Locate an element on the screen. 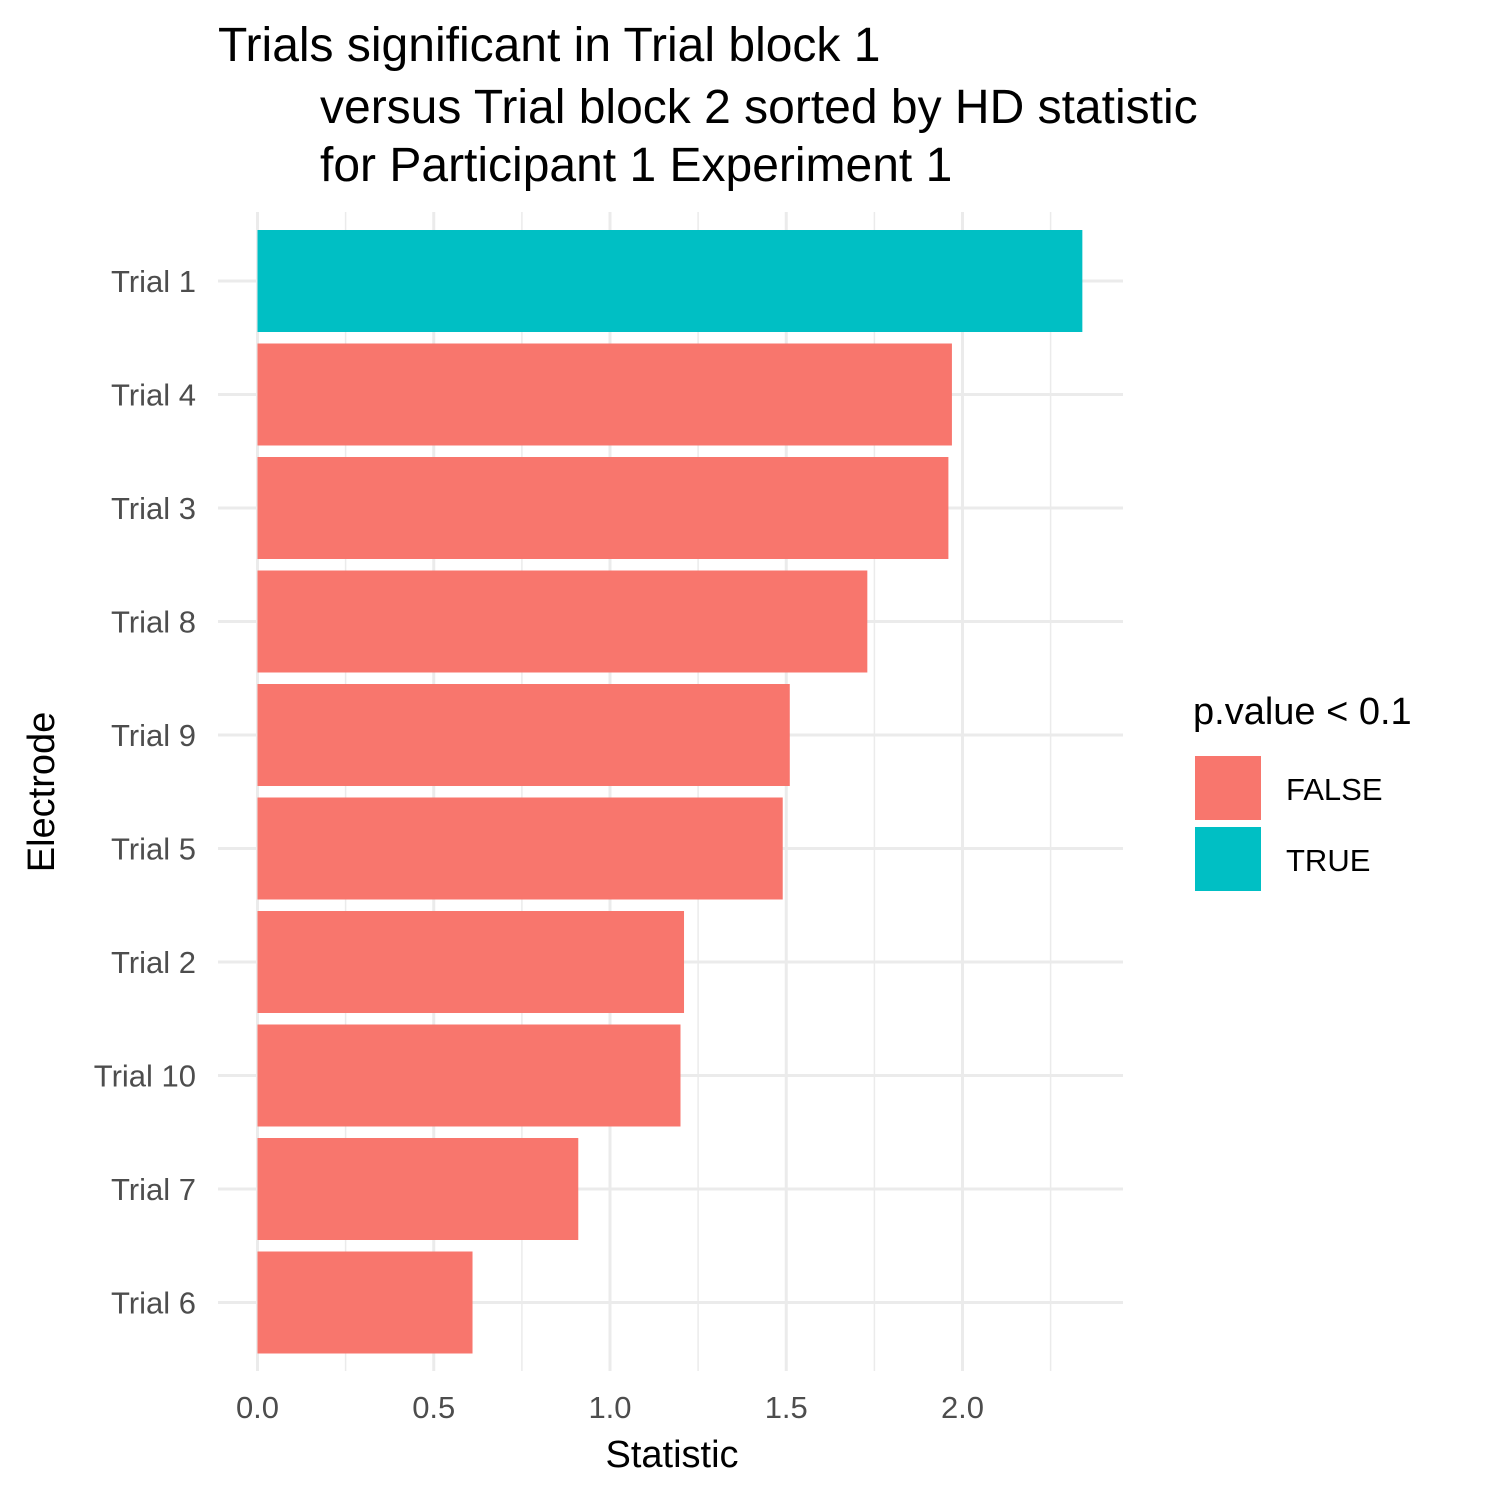  legend-swatch-true is located at coordinates (1228, 859).